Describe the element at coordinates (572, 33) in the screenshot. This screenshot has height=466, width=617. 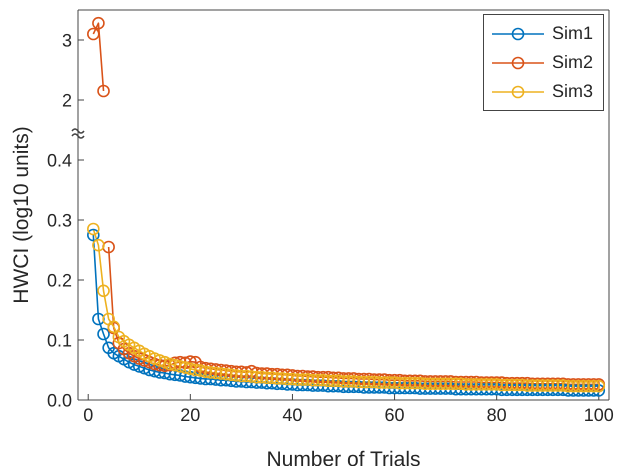
I see `legend-label: Sim1` at that location.